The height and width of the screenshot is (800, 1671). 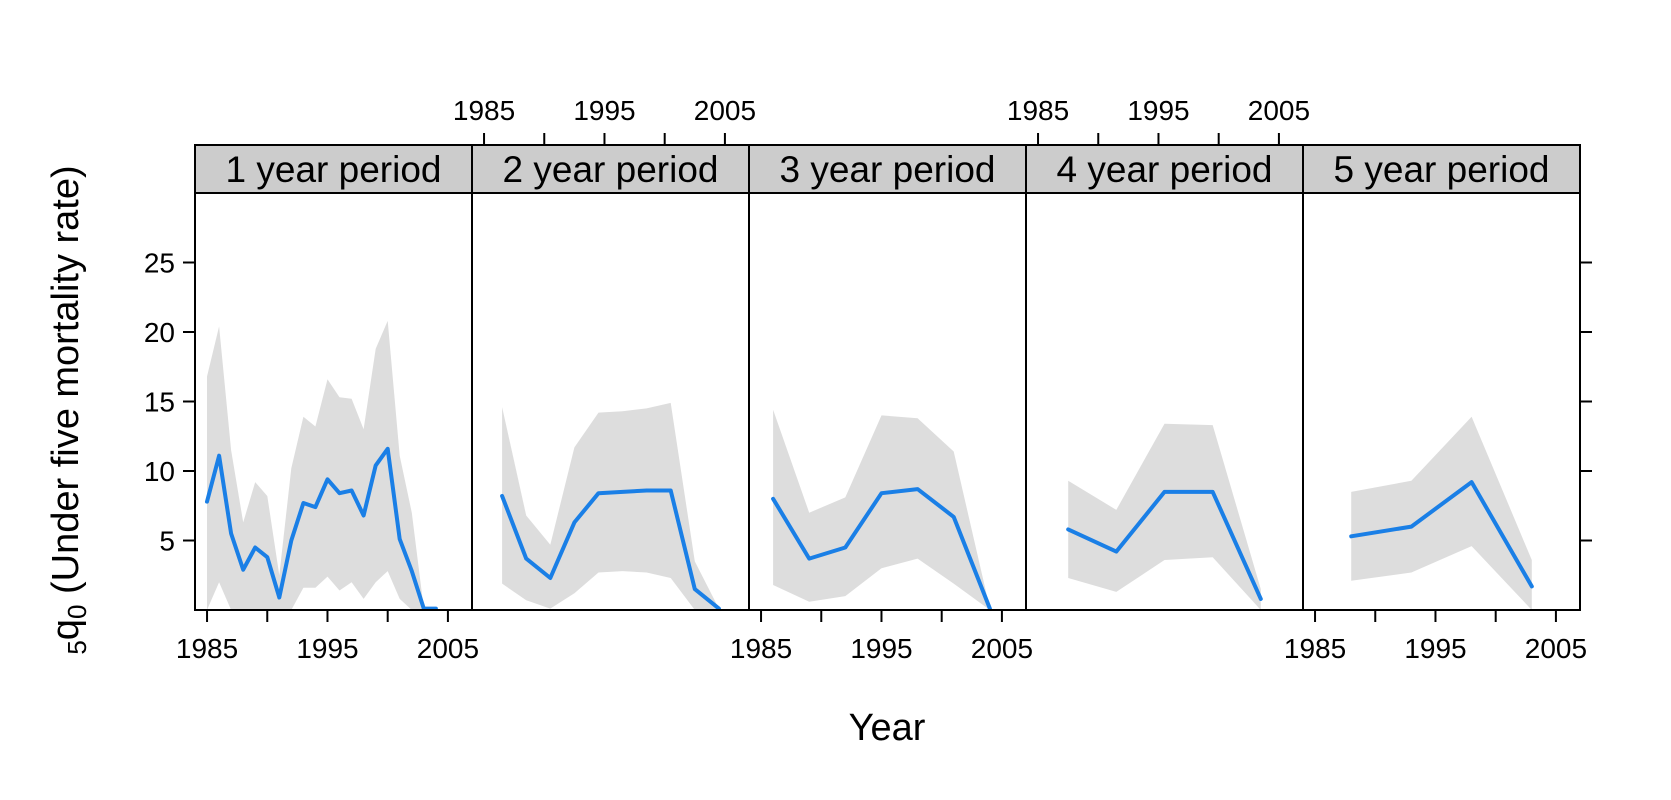 I want to click on y-tick-label: 10, so click(x=159, y=471).